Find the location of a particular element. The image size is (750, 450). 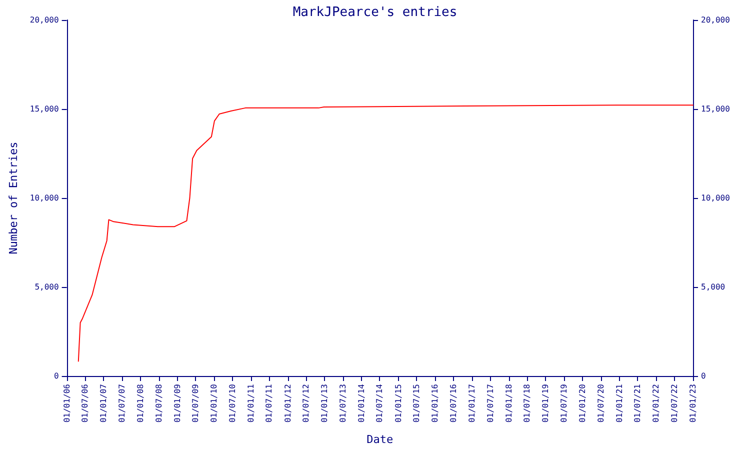

y-tick-label: 10,000 is located at coordinates (44, 198).